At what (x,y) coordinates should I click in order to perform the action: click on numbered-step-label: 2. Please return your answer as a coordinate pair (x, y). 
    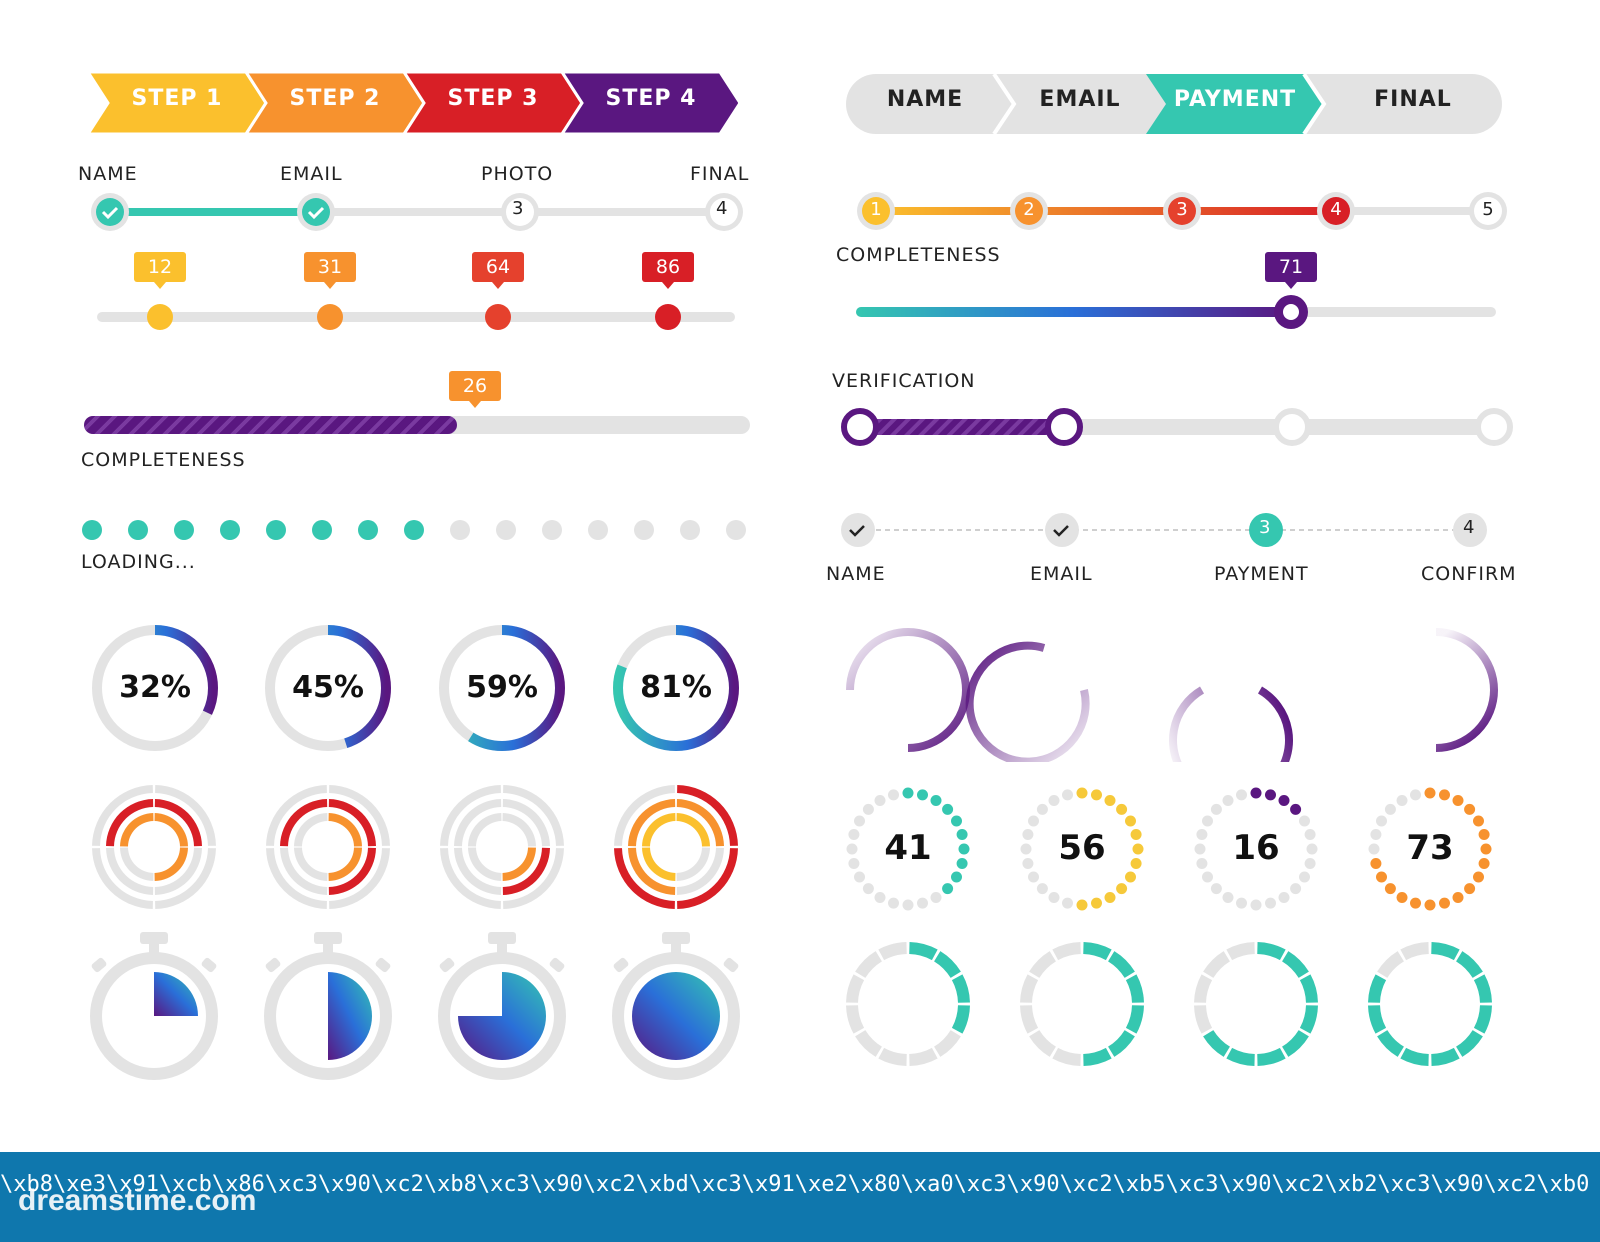
    Looking at the image, I should click on (1029, 209).